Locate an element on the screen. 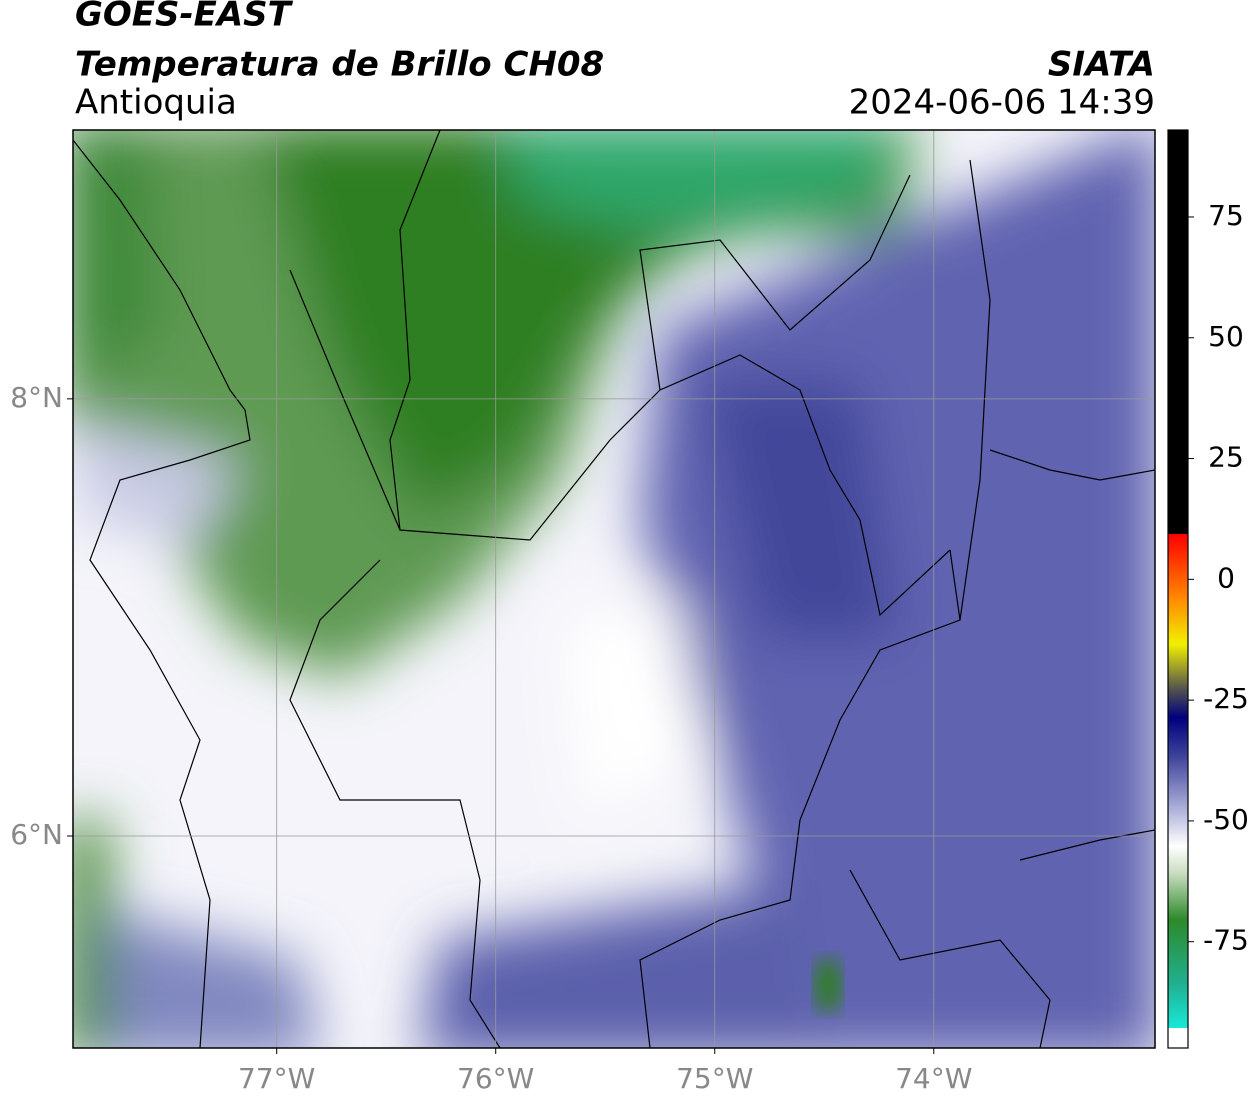  y-tick-label: 8°N is located at coordinates (36, 397).